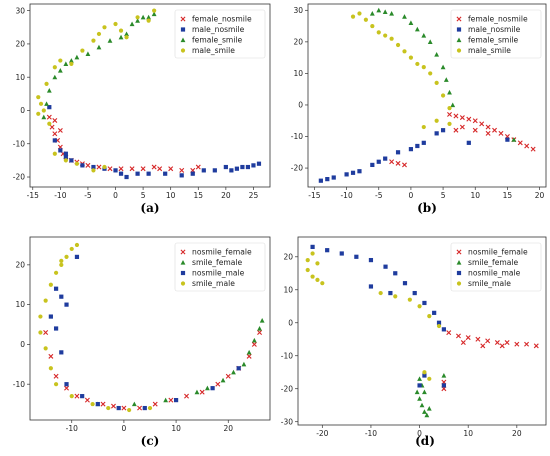 The width and height of the screenshot is (550, 456). What do you see at coordinates (425, 441) in the screenshot?
I see `panel-label: (d)` at bounding box center [425, 441].